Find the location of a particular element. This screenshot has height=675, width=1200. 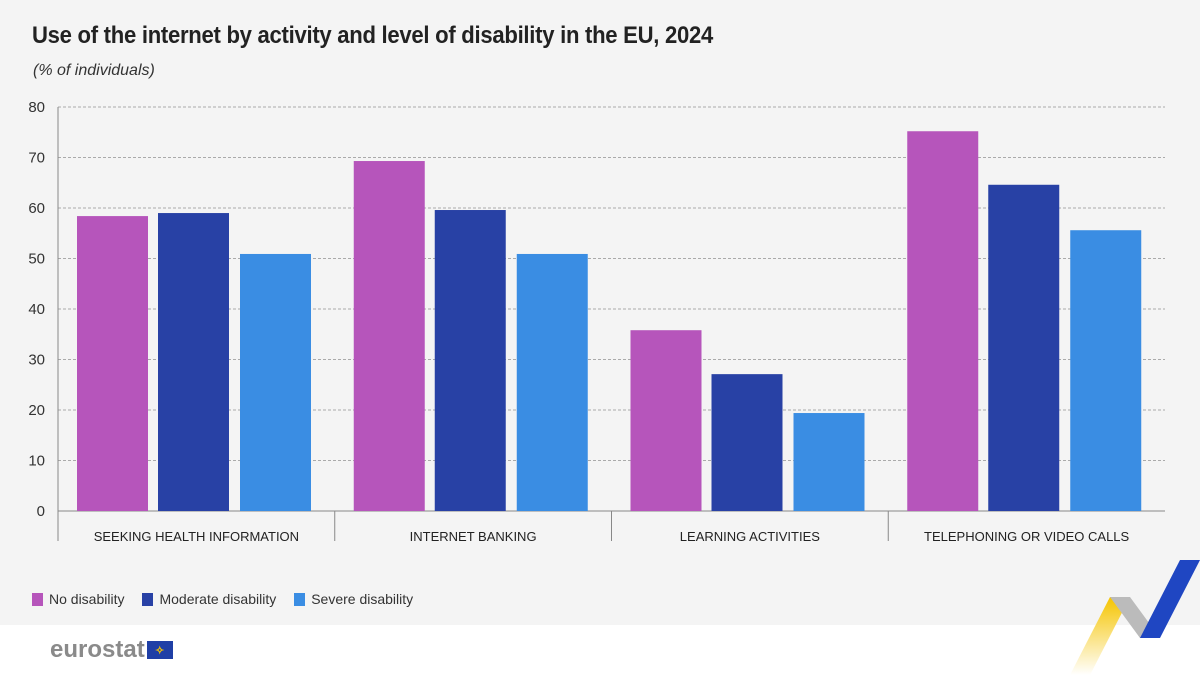

y-tick-label: 80 is located at coordinates (36, 107).